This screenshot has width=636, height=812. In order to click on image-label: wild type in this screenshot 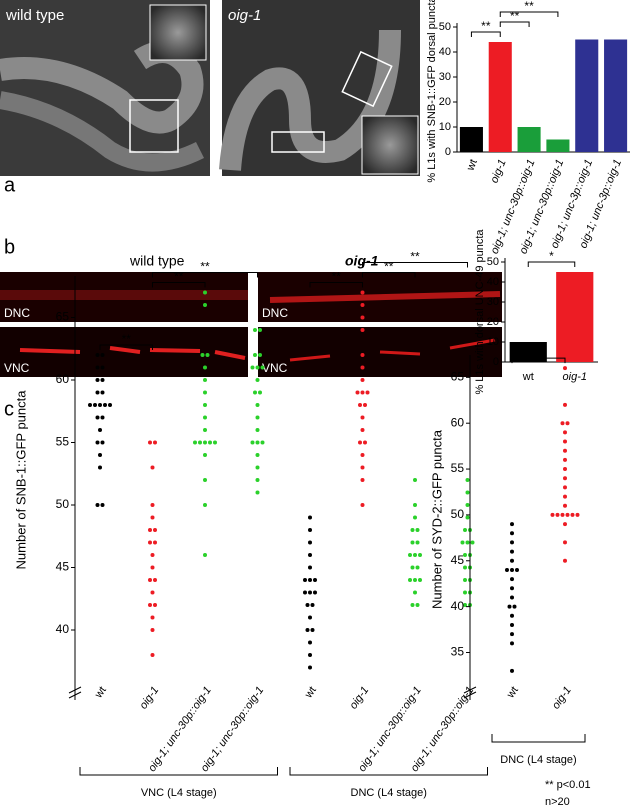, I will do `click(34, 15)`.